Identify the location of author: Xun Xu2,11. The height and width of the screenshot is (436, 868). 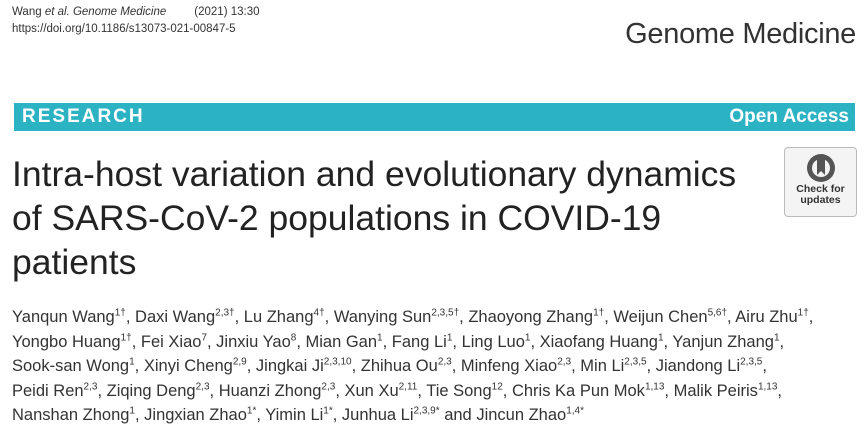
(381, 391).